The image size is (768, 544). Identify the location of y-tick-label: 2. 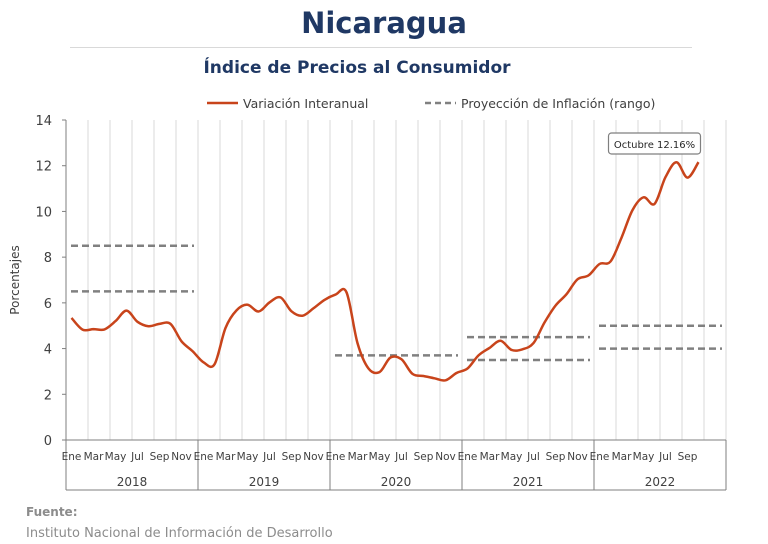
(48, 395).